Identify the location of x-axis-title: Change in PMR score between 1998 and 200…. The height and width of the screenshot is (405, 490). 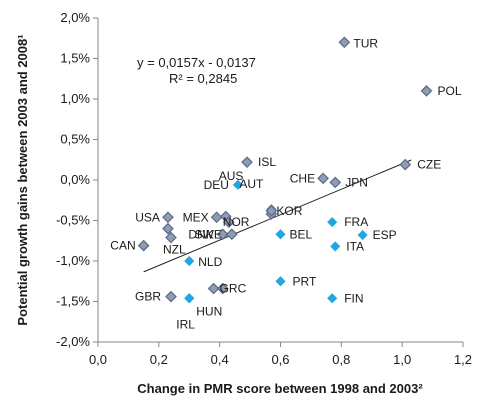
(280, 388).